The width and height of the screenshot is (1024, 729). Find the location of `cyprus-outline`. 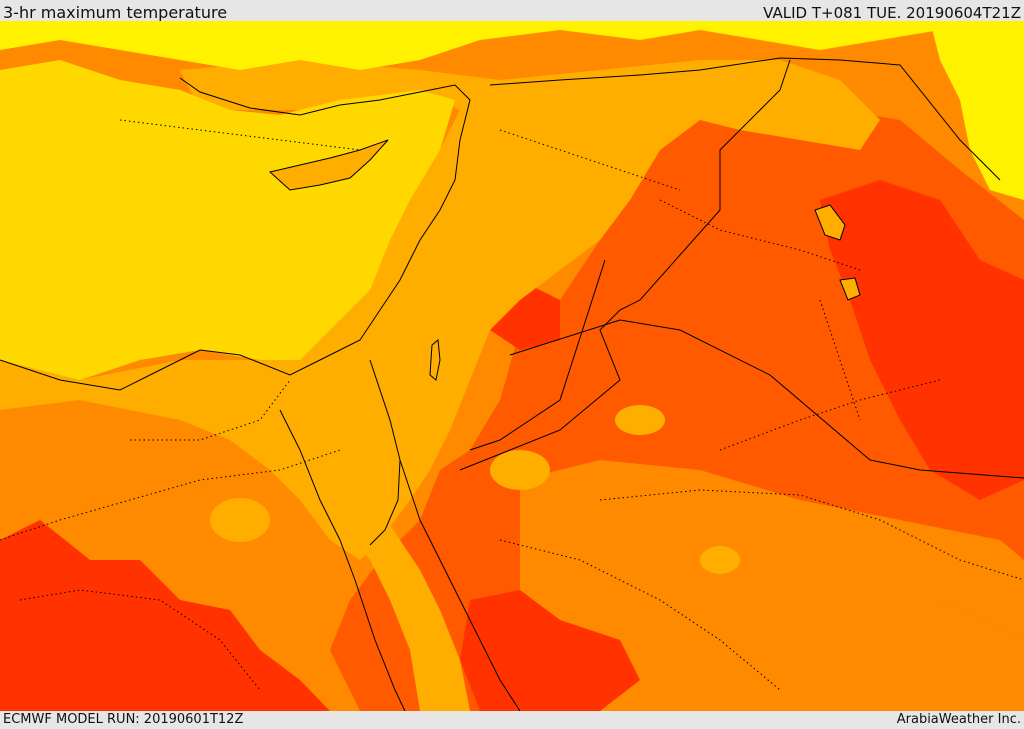

cyprus-outline is located at coordinates (328, 165).